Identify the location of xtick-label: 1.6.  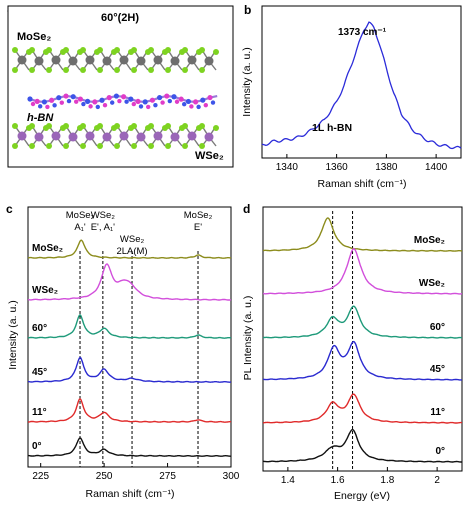
(338, 480).